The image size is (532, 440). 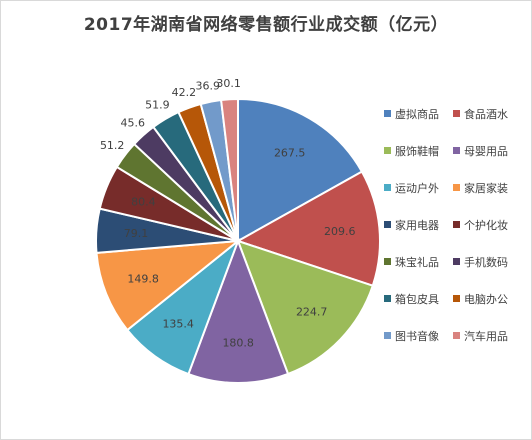 I want to click on data-label: 45.6, so click(x=133, y=123).